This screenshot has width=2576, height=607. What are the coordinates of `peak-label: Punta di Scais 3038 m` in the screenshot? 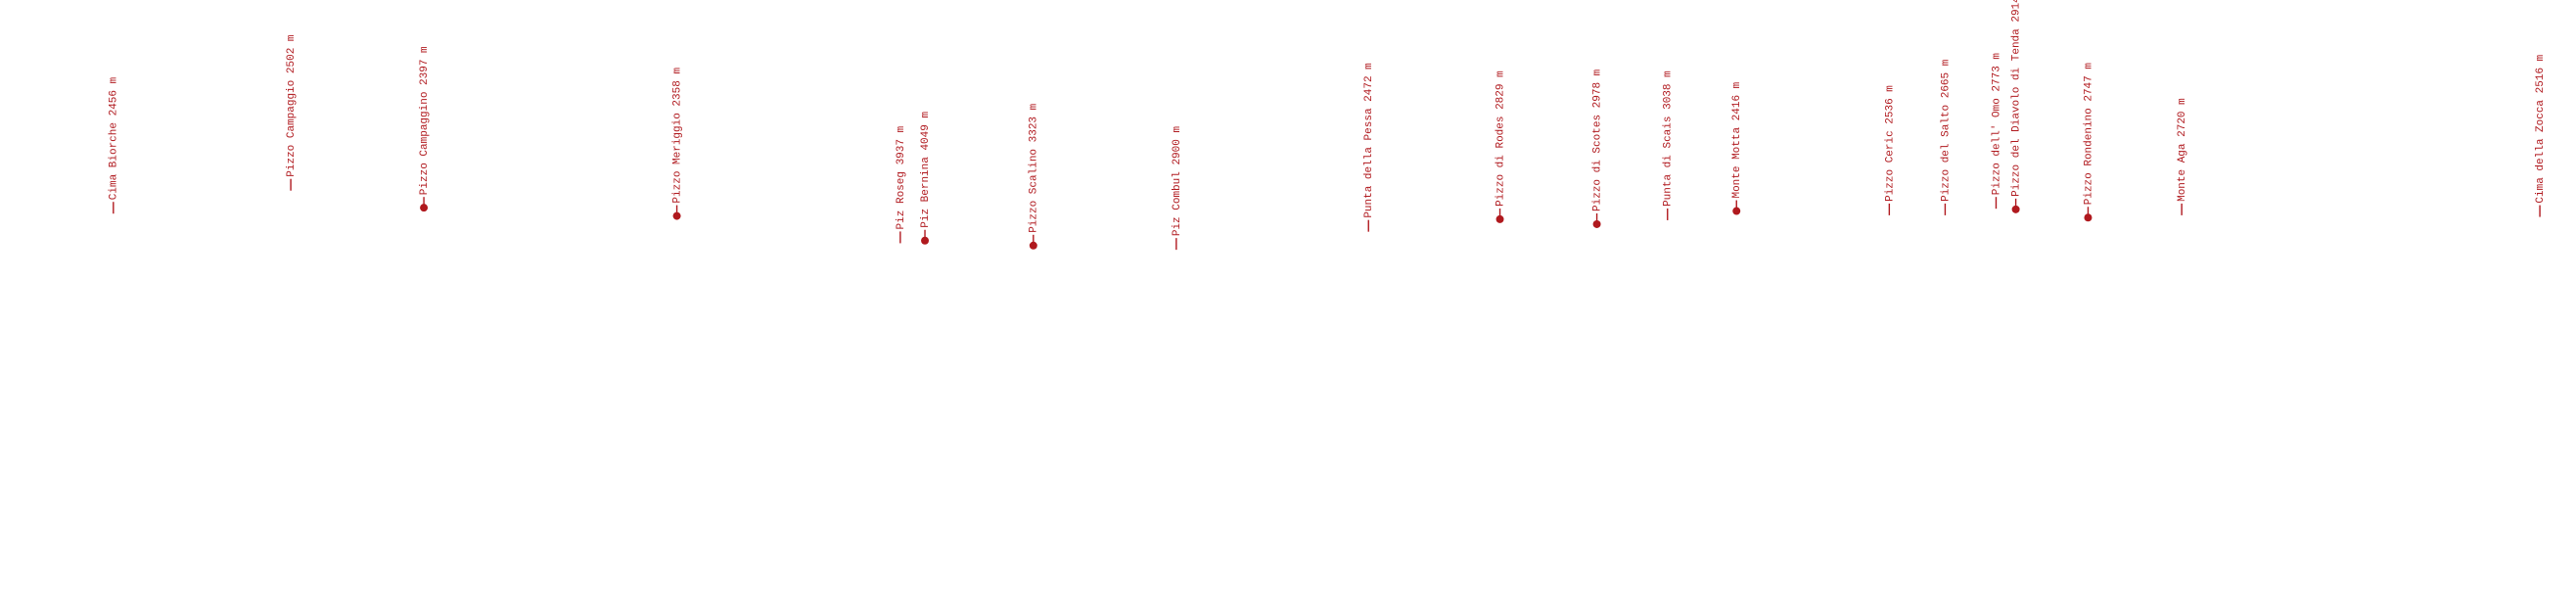 It's located at (1669, 138).